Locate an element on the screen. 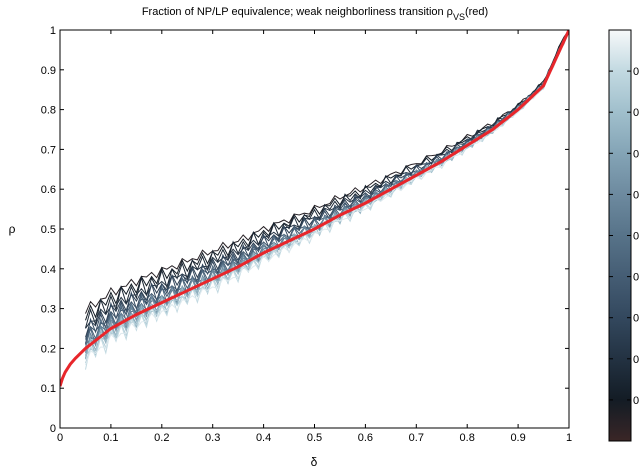  y-tick-label: 0 is located at coordinates (53, 429).